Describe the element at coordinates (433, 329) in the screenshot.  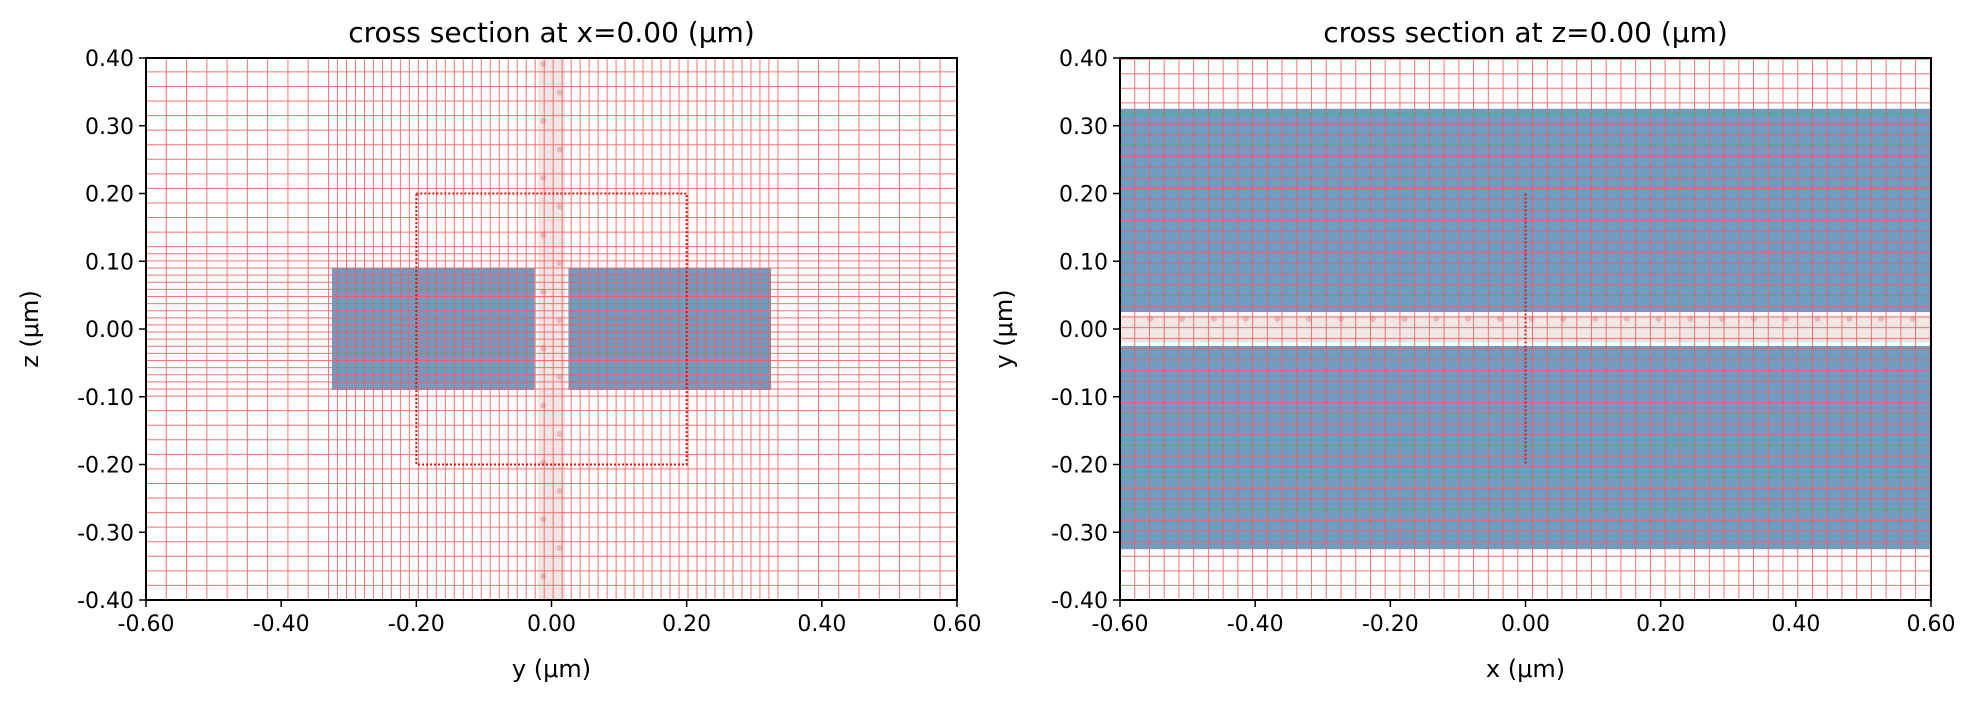
I see `structure-left-waveguide` at that location.